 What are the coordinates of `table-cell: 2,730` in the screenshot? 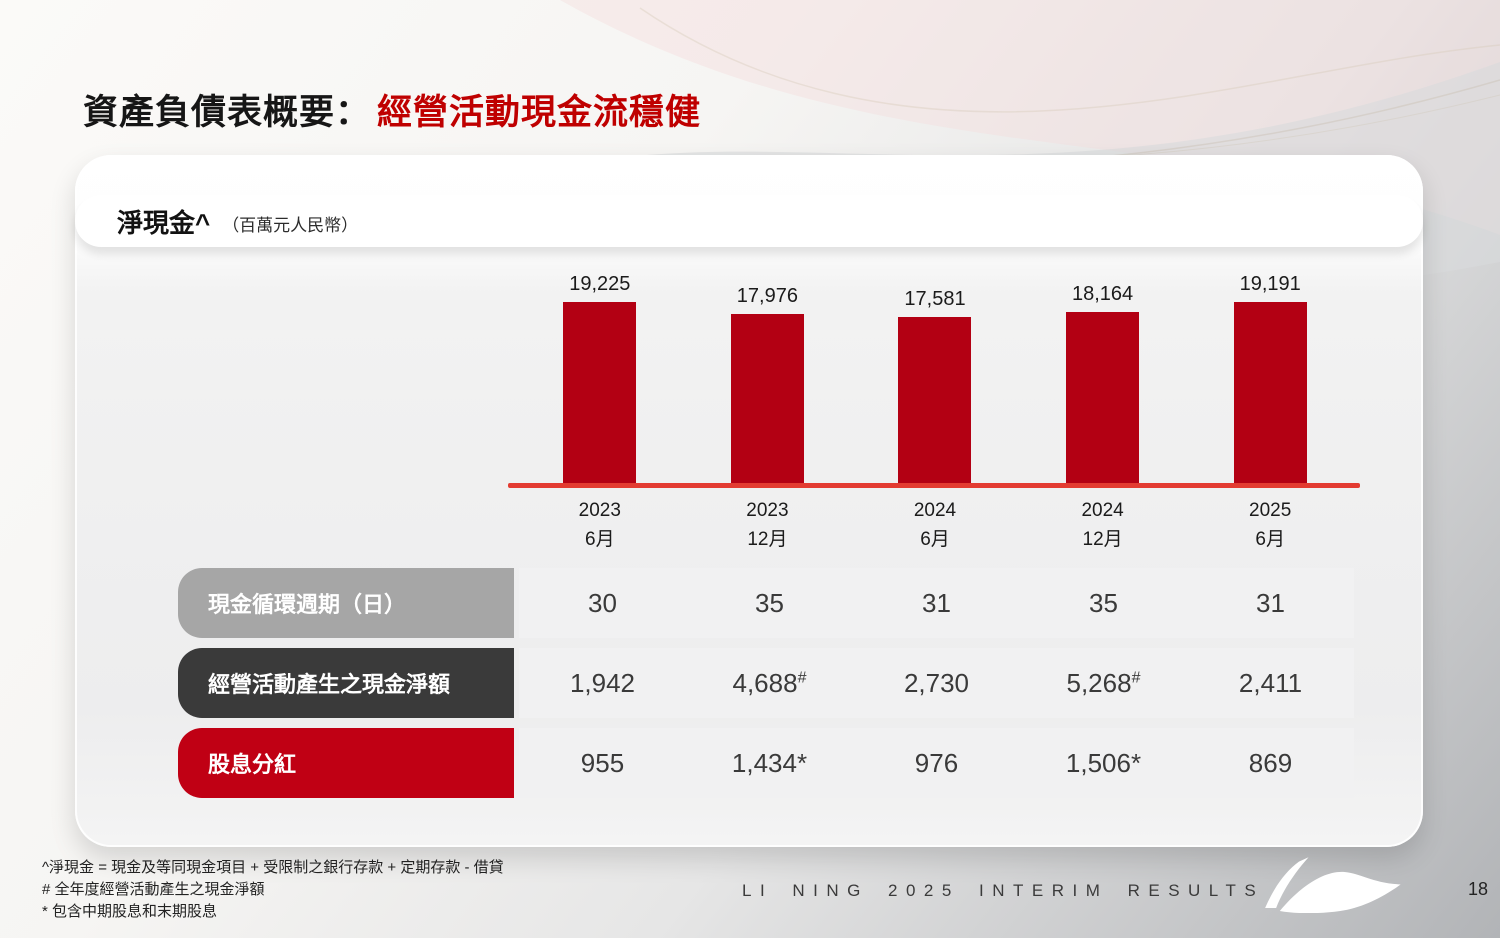 It's located at (936, 682).